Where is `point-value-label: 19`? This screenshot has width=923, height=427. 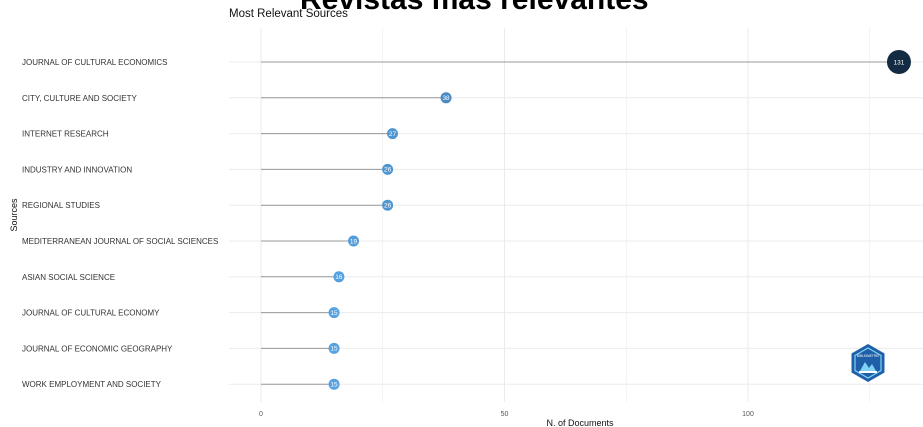 point-value-label: 19 is located at coordinates (354, 241).